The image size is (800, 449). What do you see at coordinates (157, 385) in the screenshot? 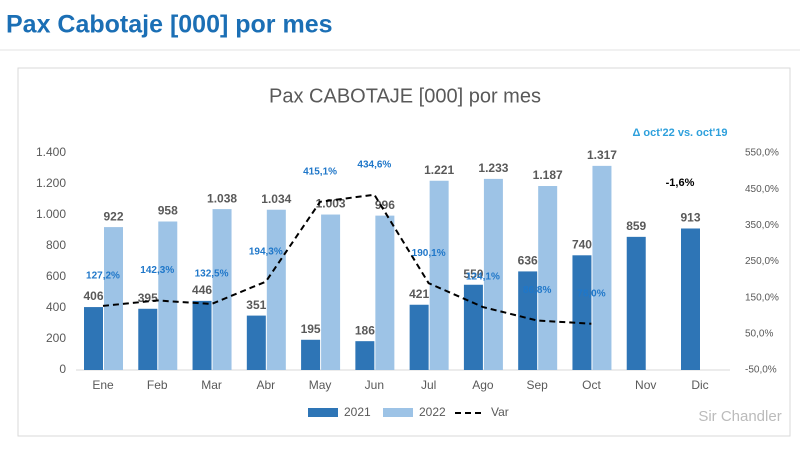
I see `x-tick-label: Feb` at bounding box center [157, 385].